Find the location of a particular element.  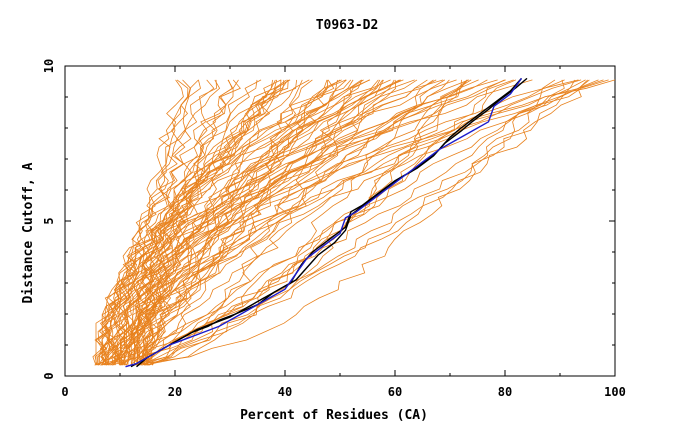

y-axis-label: Distance Cutoff, A is located at coordinates (28, 232).